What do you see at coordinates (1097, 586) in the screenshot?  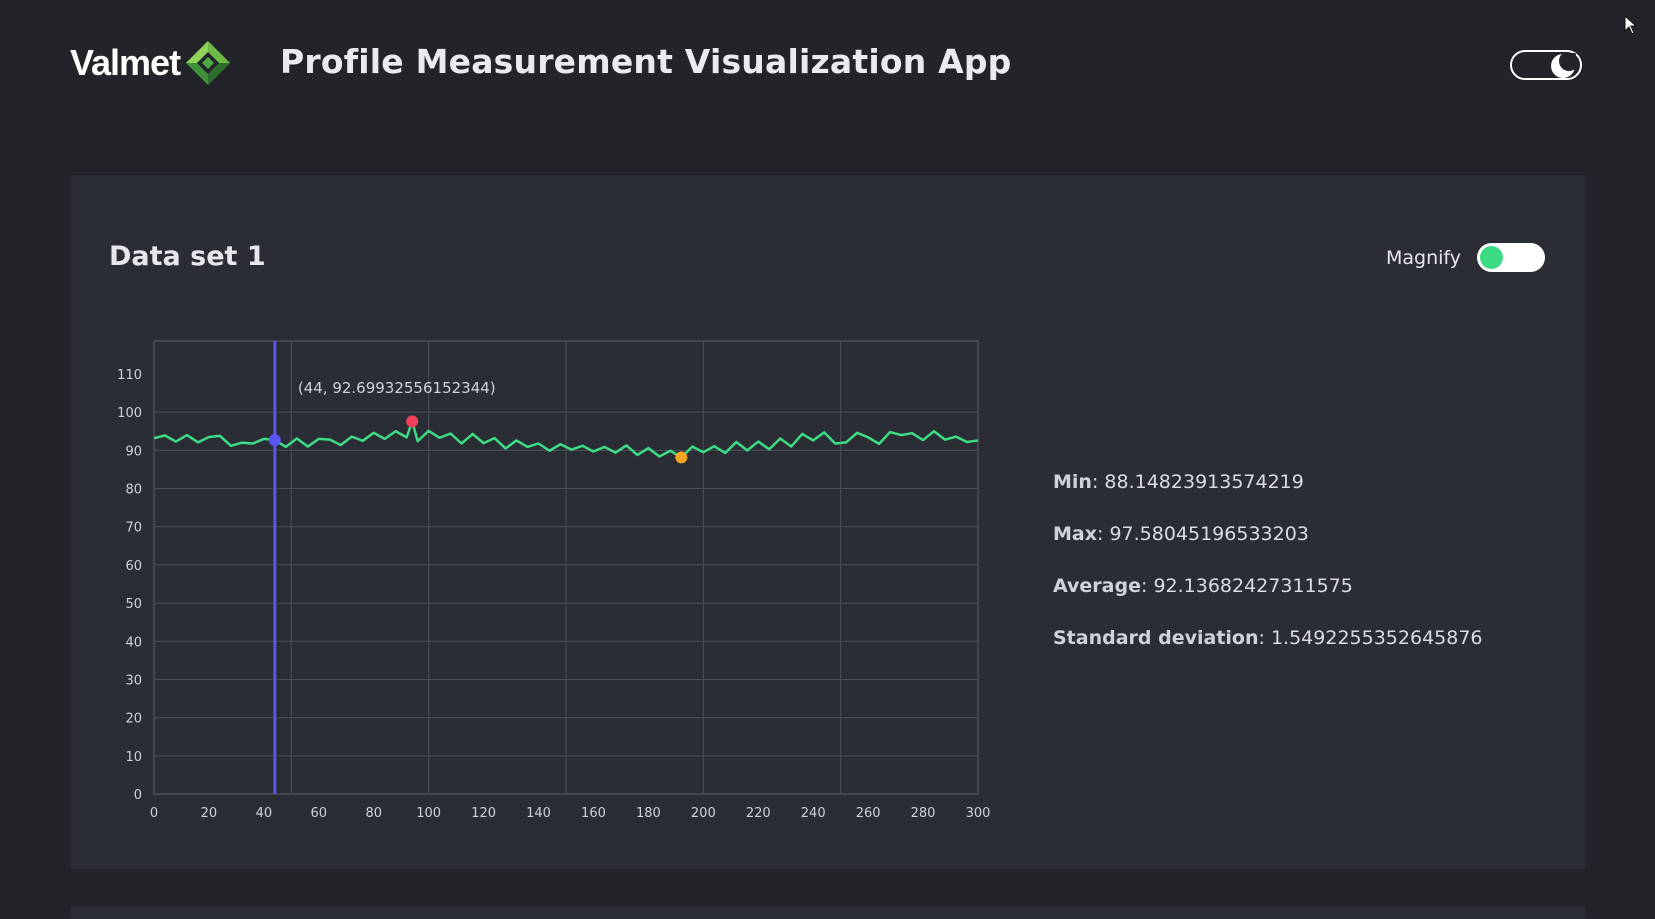 I see `stat-average-label: Average` at bounding box center [1097, 586].